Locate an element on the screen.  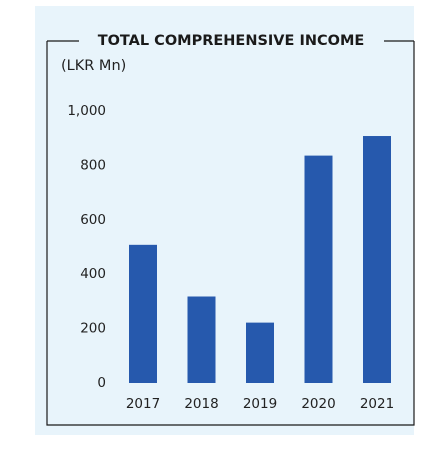
x-tick-label: 2018 is located at coordinates (201, 404).